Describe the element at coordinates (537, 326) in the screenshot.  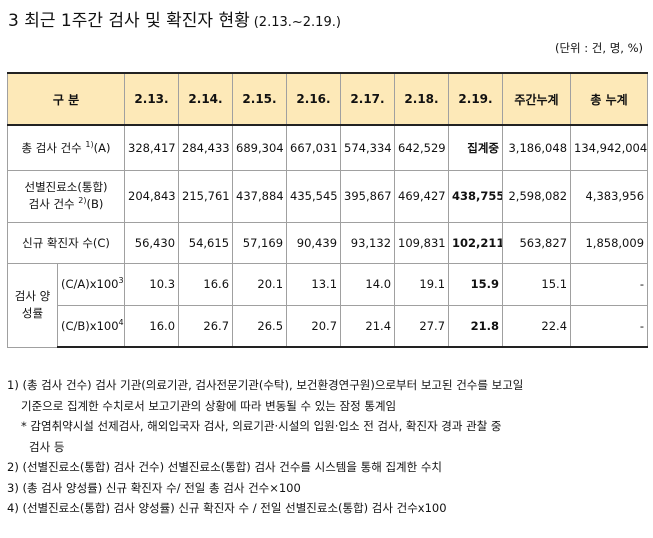
I see `table-cell: 22.4` at that location.